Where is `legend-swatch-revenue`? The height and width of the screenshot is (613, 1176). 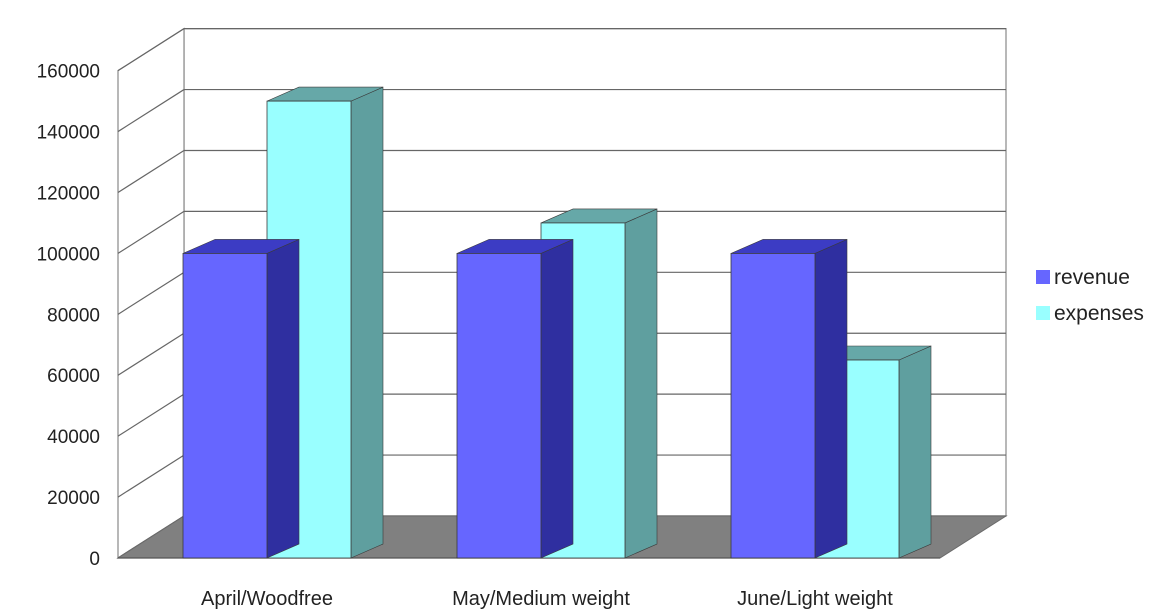 legend-swatch-revenue is located at coordinates (1043, 277).